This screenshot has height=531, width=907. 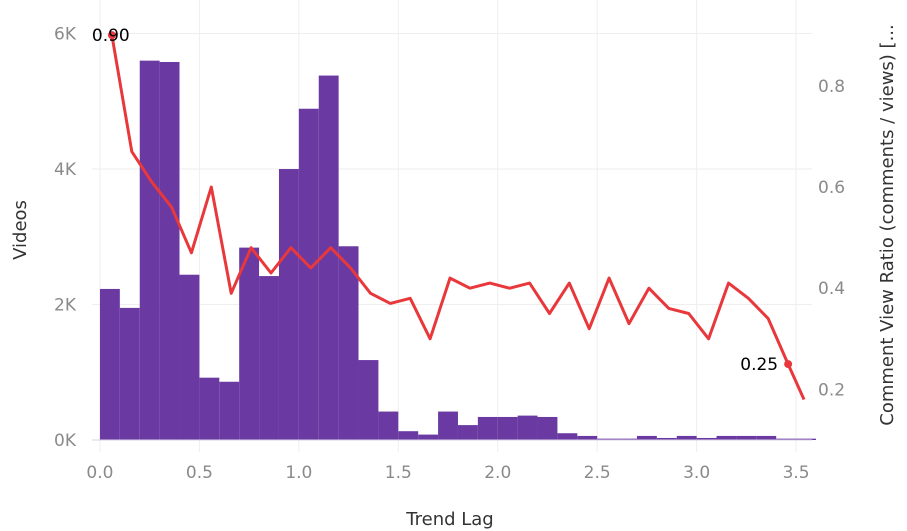 I want to click on y-left-tick-label: 6K, so click(x=65, y=35).